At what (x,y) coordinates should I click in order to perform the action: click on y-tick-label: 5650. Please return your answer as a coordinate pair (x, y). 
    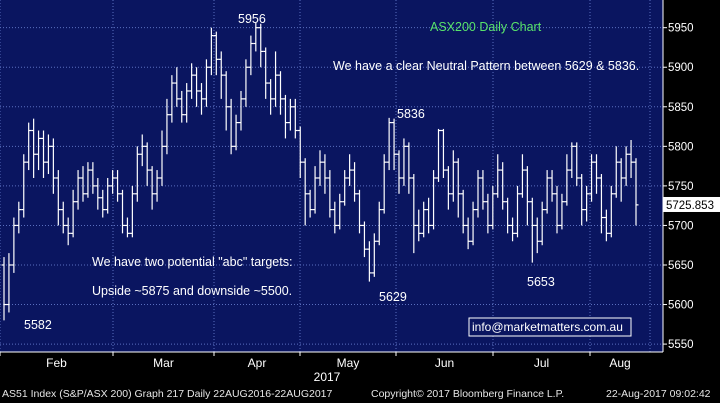
    Looking at the image, I should click on (681, 266).